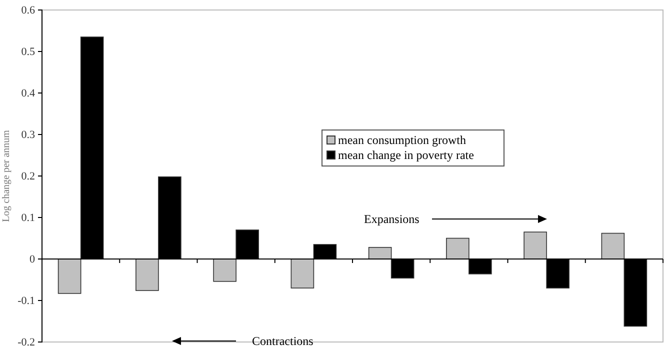 Image resolution: width=667 pixels, height=354 pixels. I want to click on y-tick-label: 0, so click(33, 260).